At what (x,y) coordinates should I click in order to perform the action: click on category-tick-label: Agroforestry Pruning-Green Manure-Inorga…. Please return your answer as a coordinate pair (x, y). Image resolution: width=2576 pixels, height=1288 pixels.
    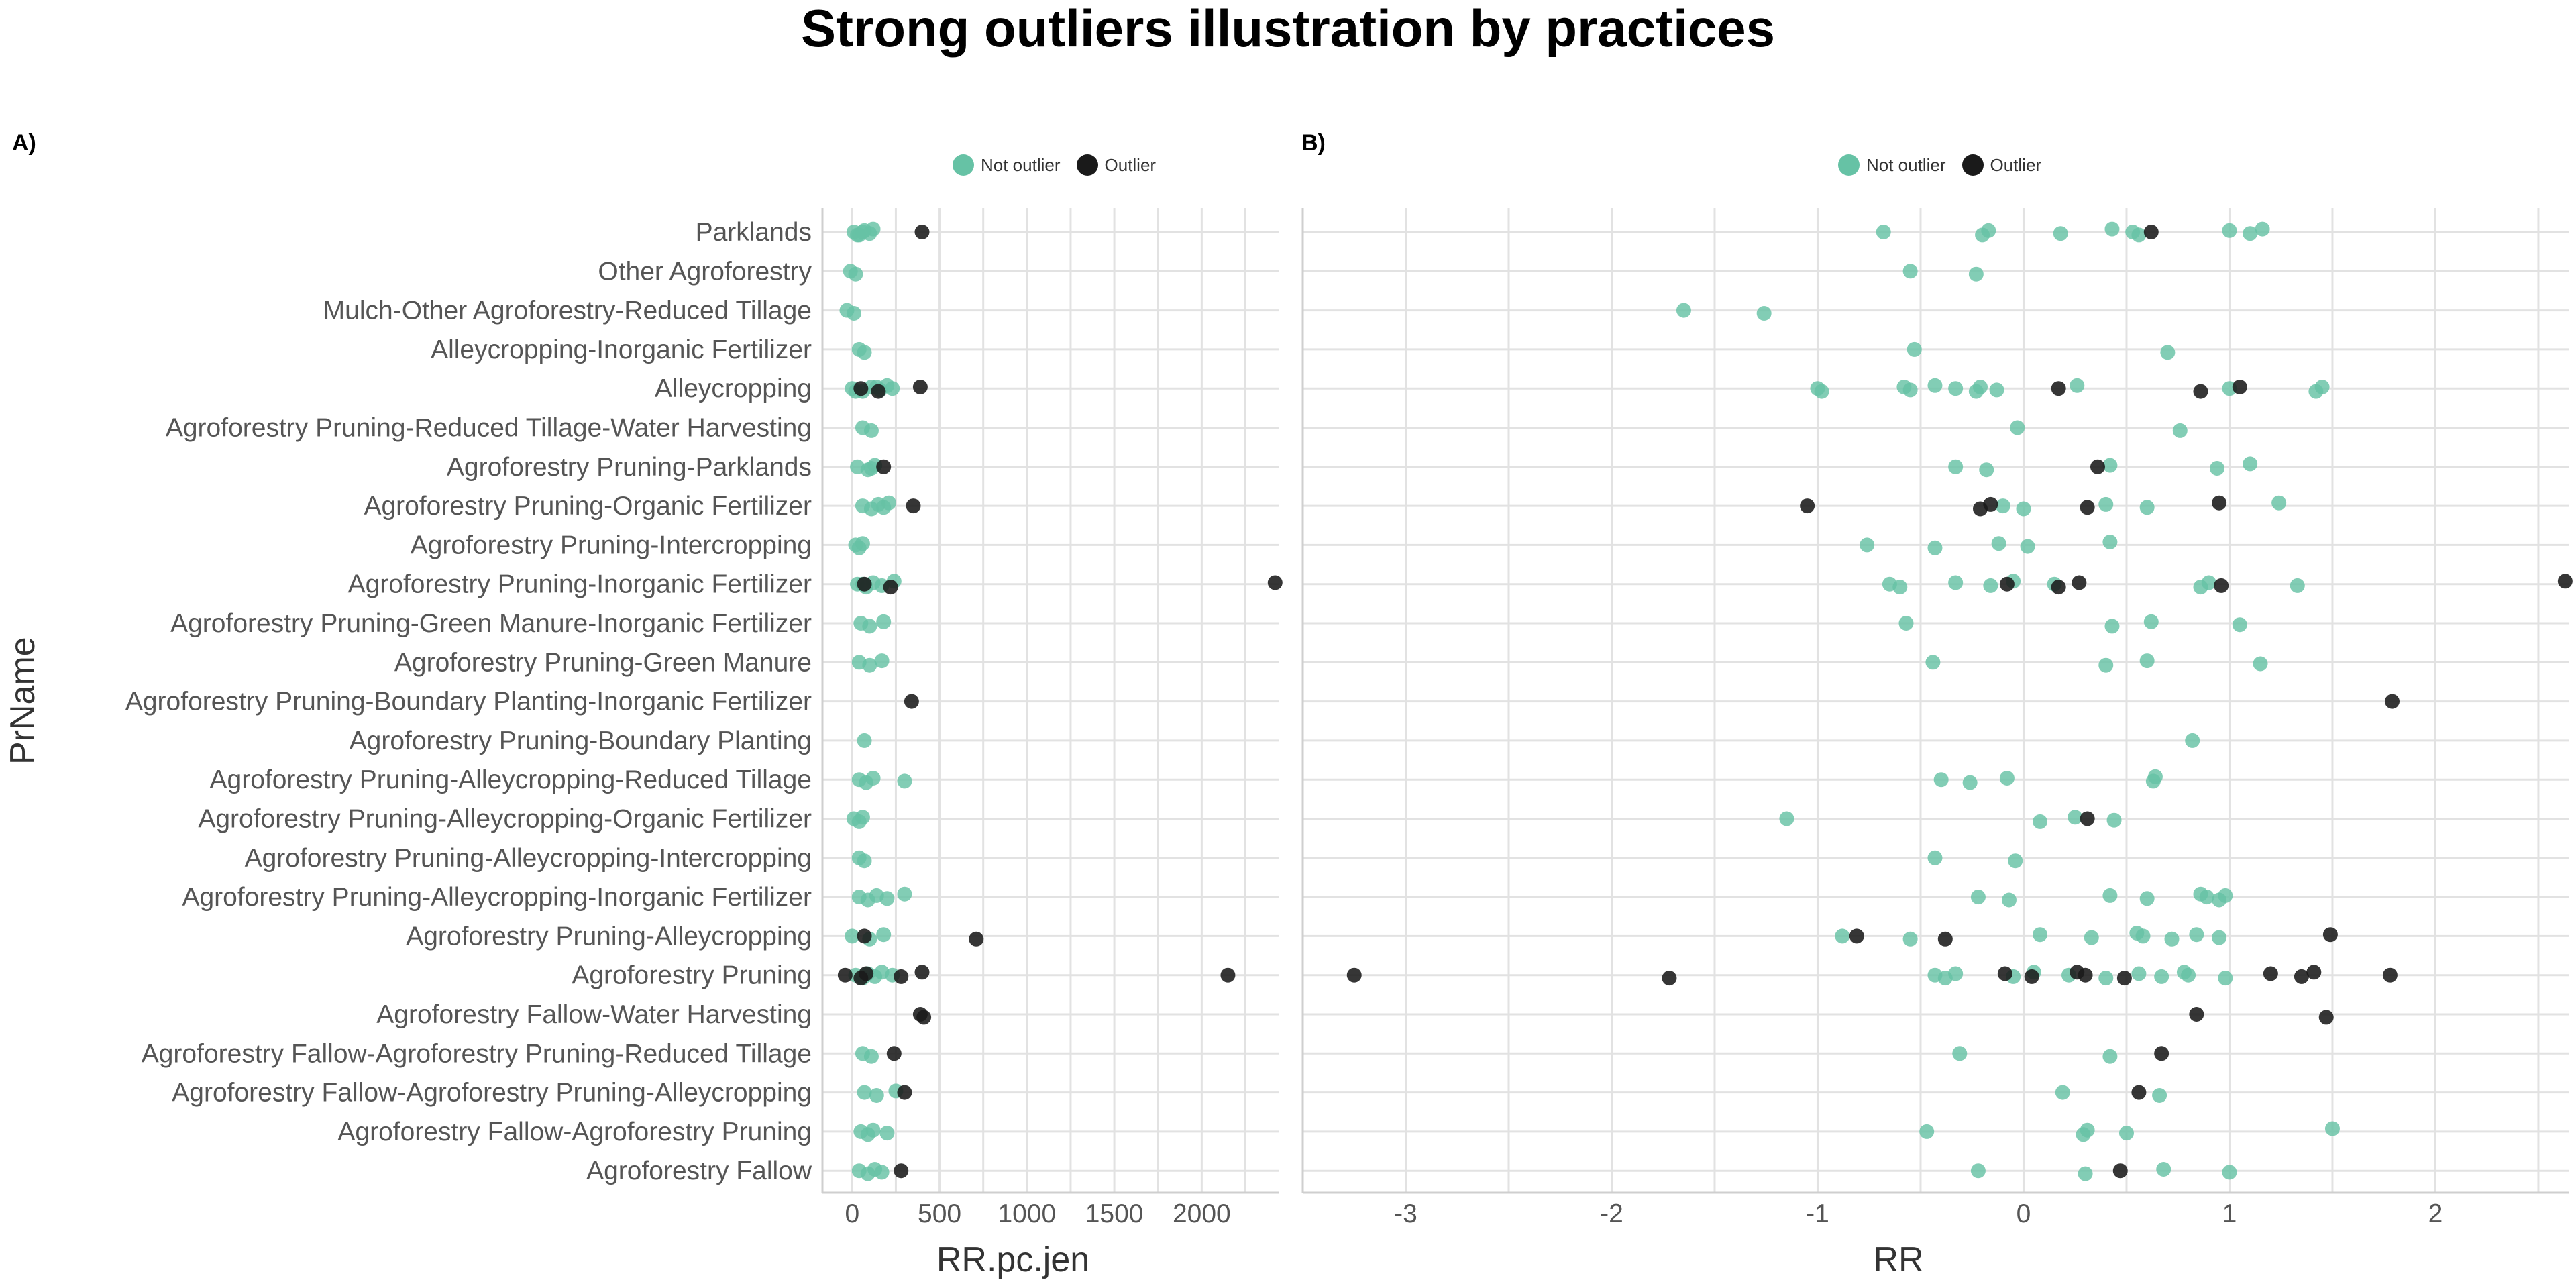
    Looking at the image, I should click on (491, 623).